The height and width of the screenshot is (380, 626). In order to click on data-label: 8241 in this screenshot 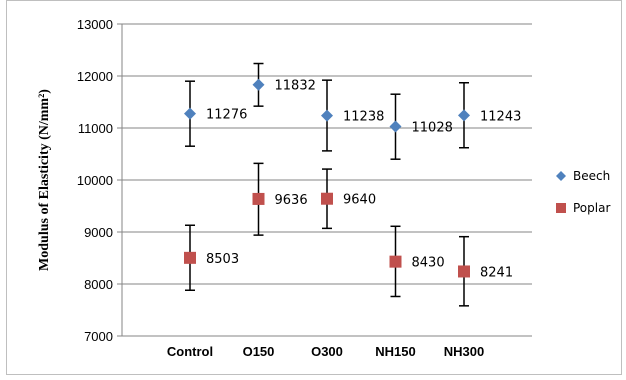, I will do `click(496, 272)`.